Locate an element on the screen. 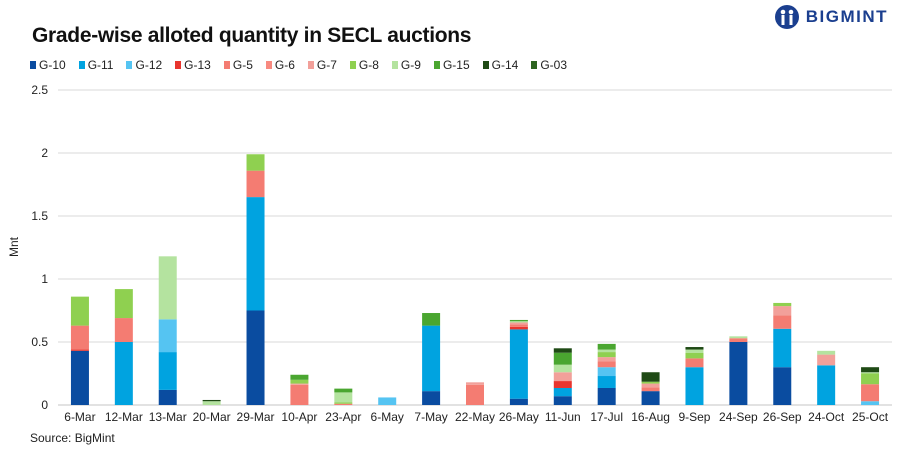 Image resolution: width=906 pixels, height=453 pixels. x-tick-label: 26-Sep is located at coordinates (782, 417).